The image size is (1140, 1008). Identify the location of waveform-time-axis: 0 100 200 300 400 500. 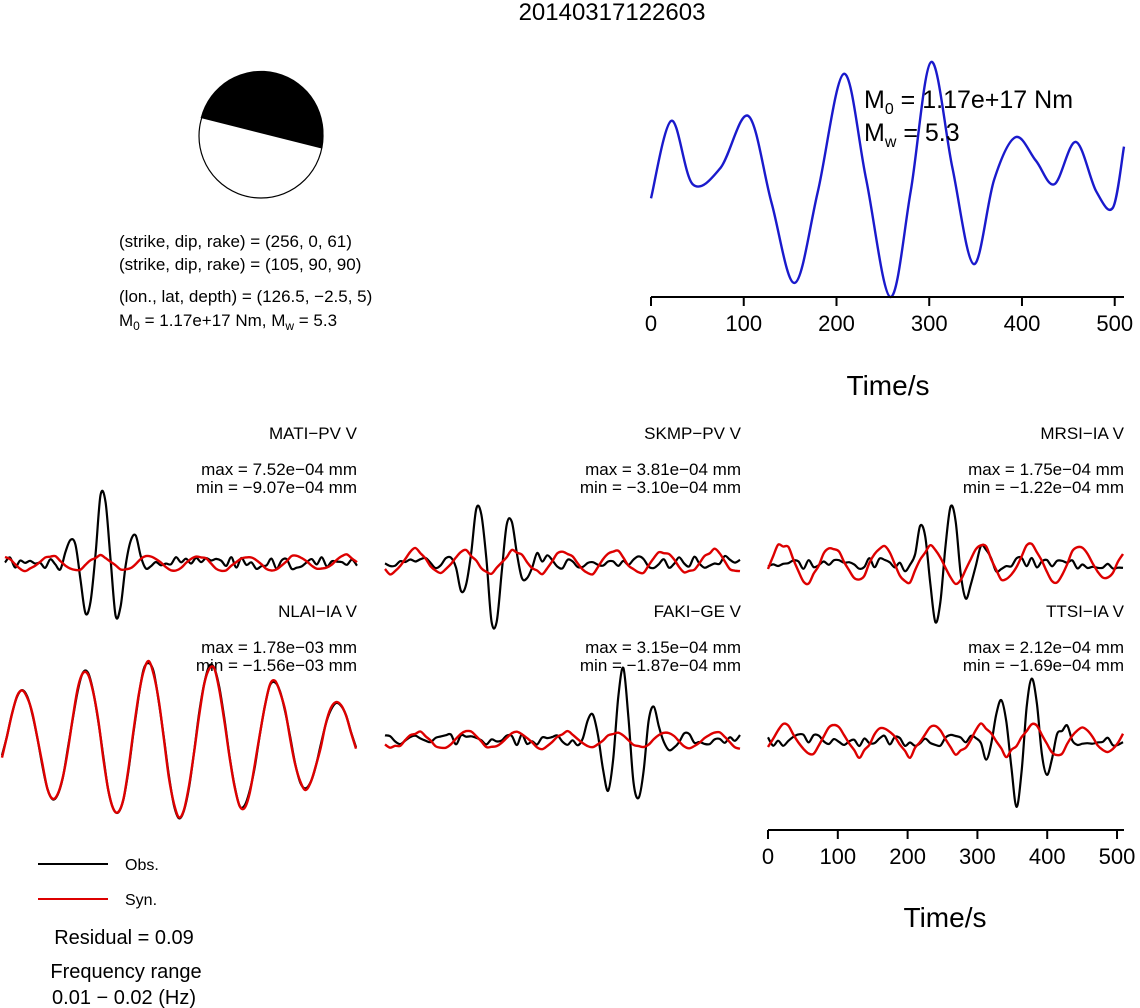
(949, 849).